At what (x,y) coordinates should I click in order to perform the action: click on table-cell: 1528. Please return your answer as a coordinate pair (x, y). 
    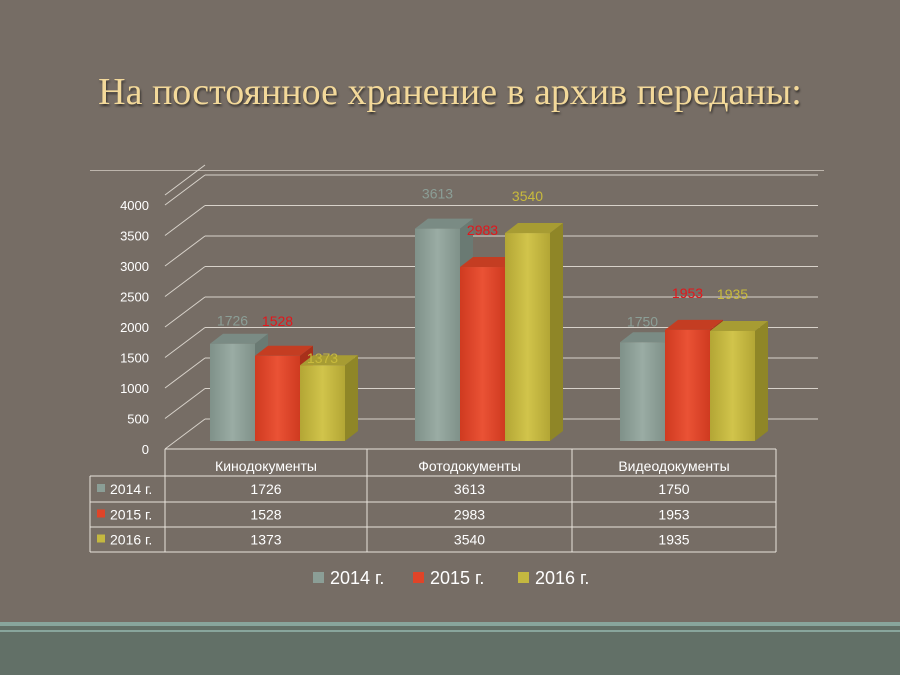
    Looking at the image, I should click on (265, 515).